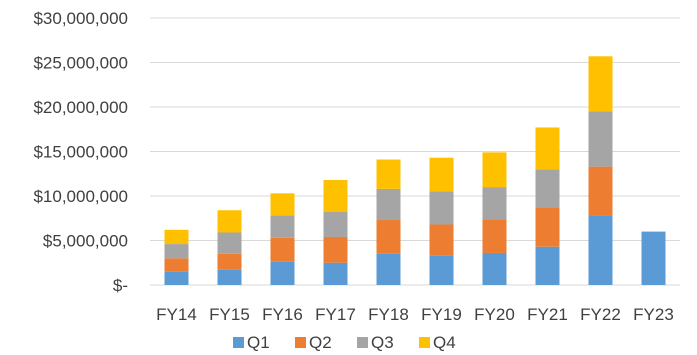 The width and height of the screenshot is (697, 355). What do you see at coordinates (547, 227) in the screenshot?
I see `bar-fy21-q2` at bounding box center [547, 227].